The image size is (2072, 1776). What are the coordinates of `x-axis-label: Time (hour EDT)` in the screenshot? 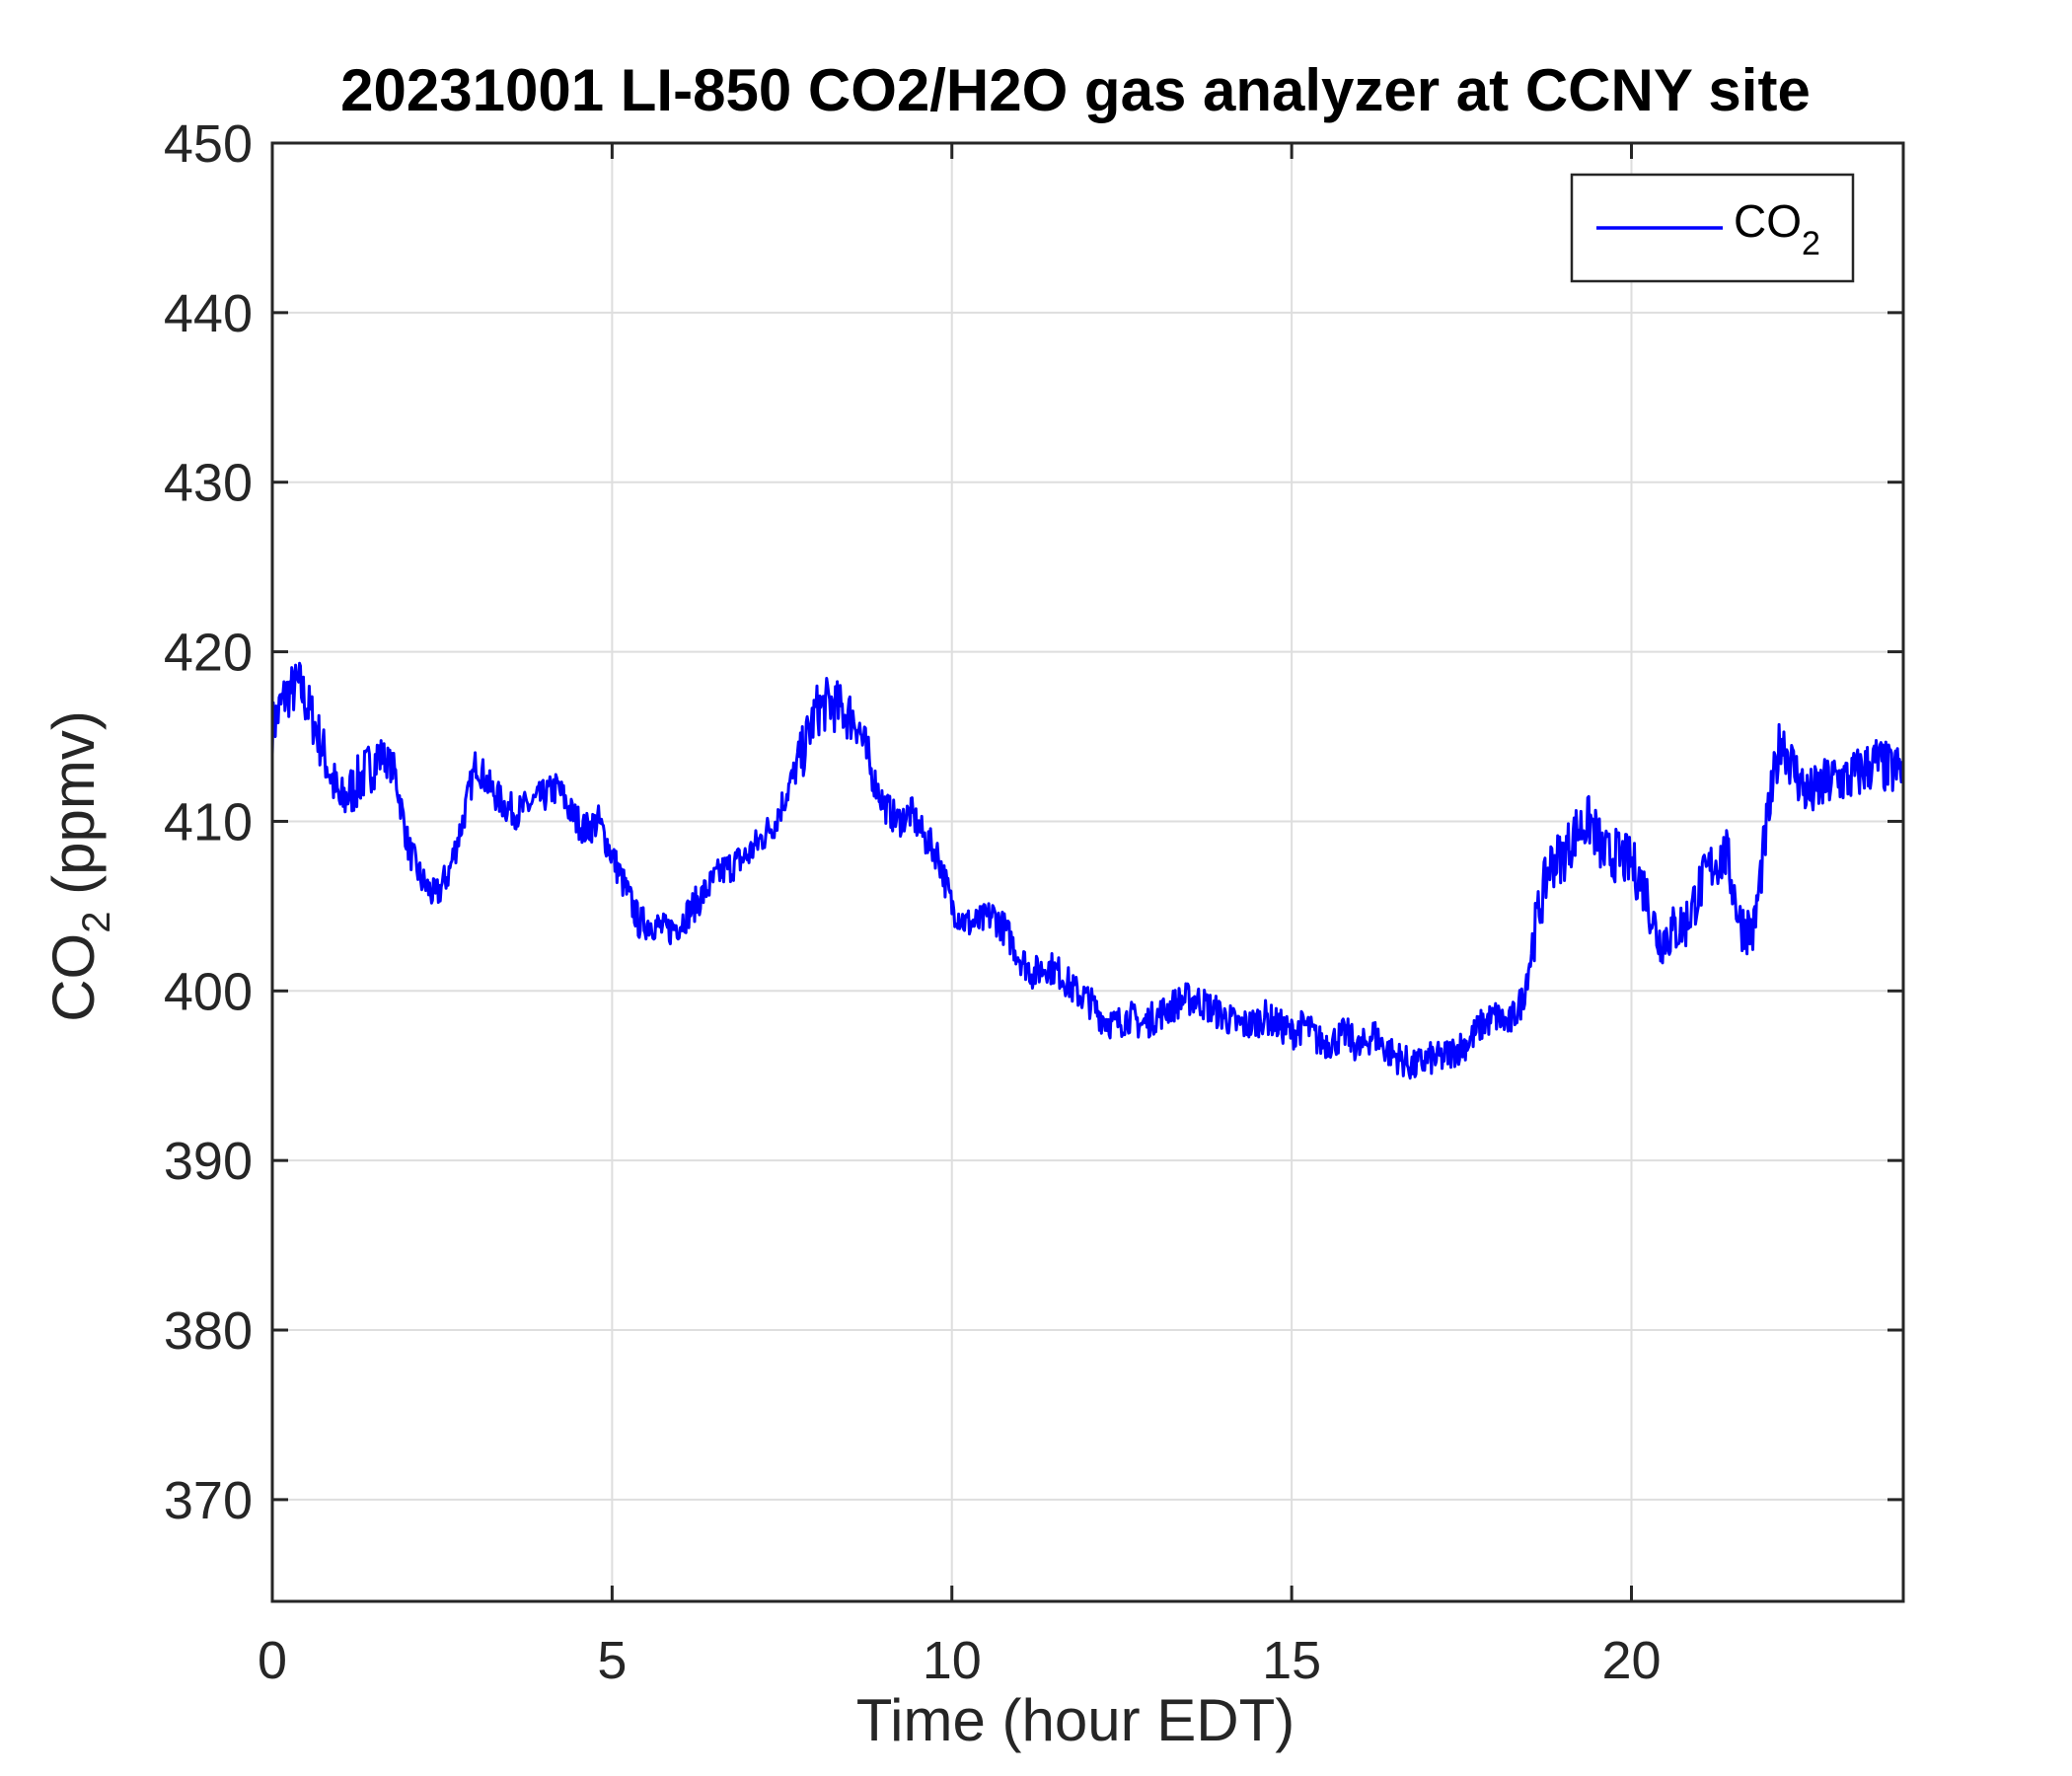 It's located at (1076, 1720).